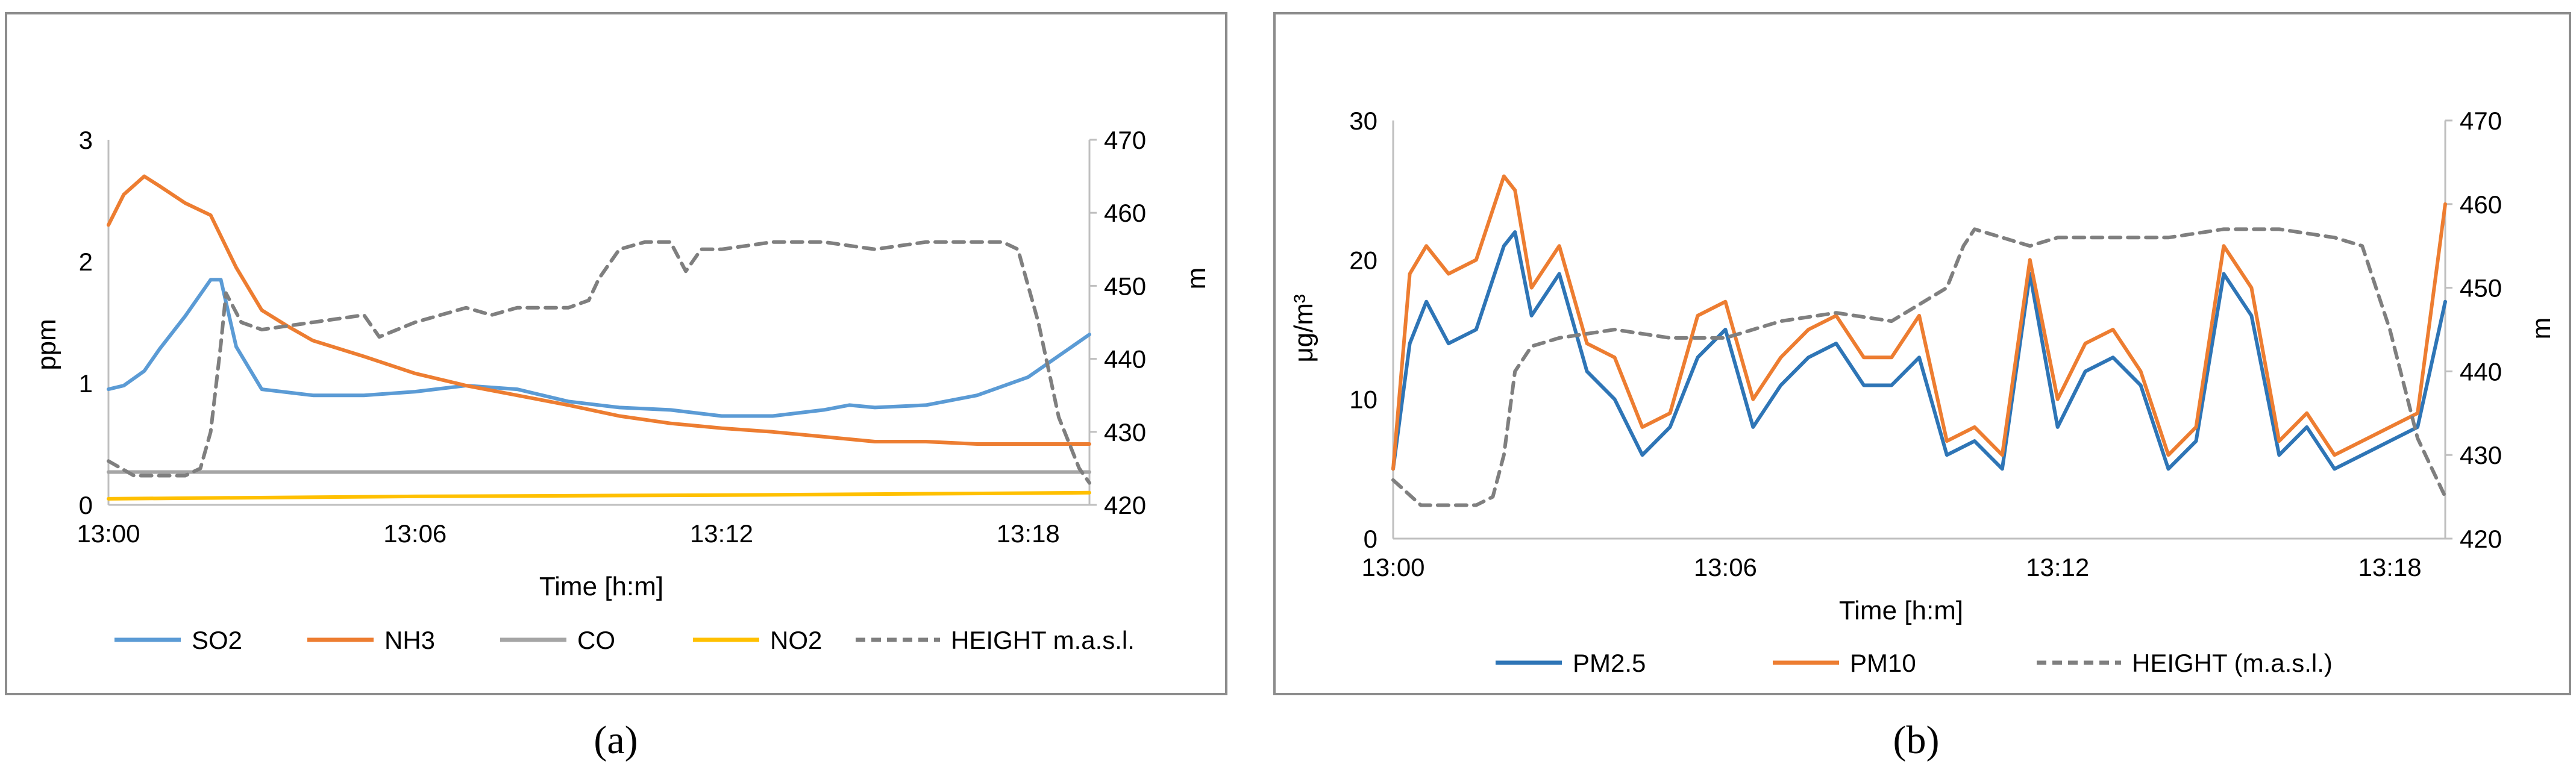  What do you see at coordinates (1303, 328) in the screenshot?
I see `panel-b-ylabel: μg/m³` at bounding box center [1303, 328].